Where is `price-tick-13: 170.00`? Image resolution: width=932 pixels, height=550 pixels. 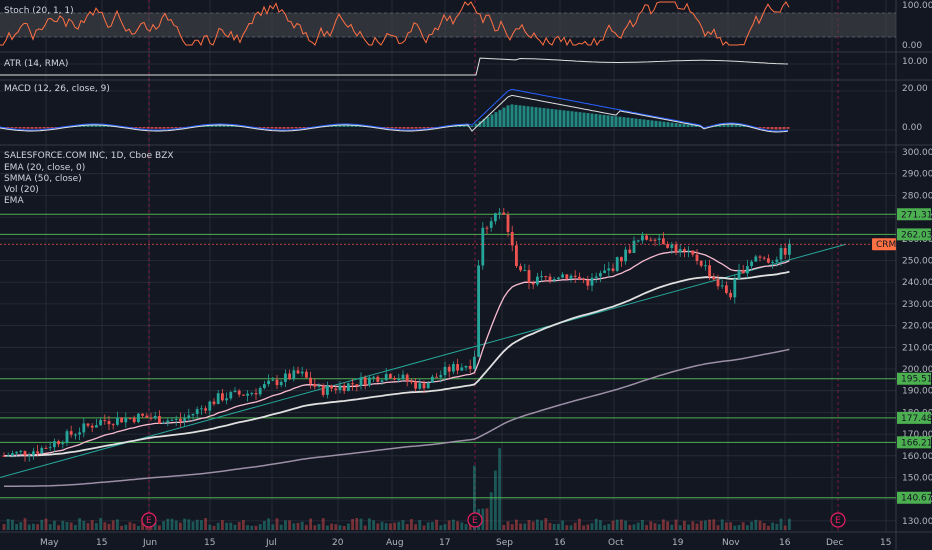
price-tick-13: 170.00 is located at coordinates (917, 435).